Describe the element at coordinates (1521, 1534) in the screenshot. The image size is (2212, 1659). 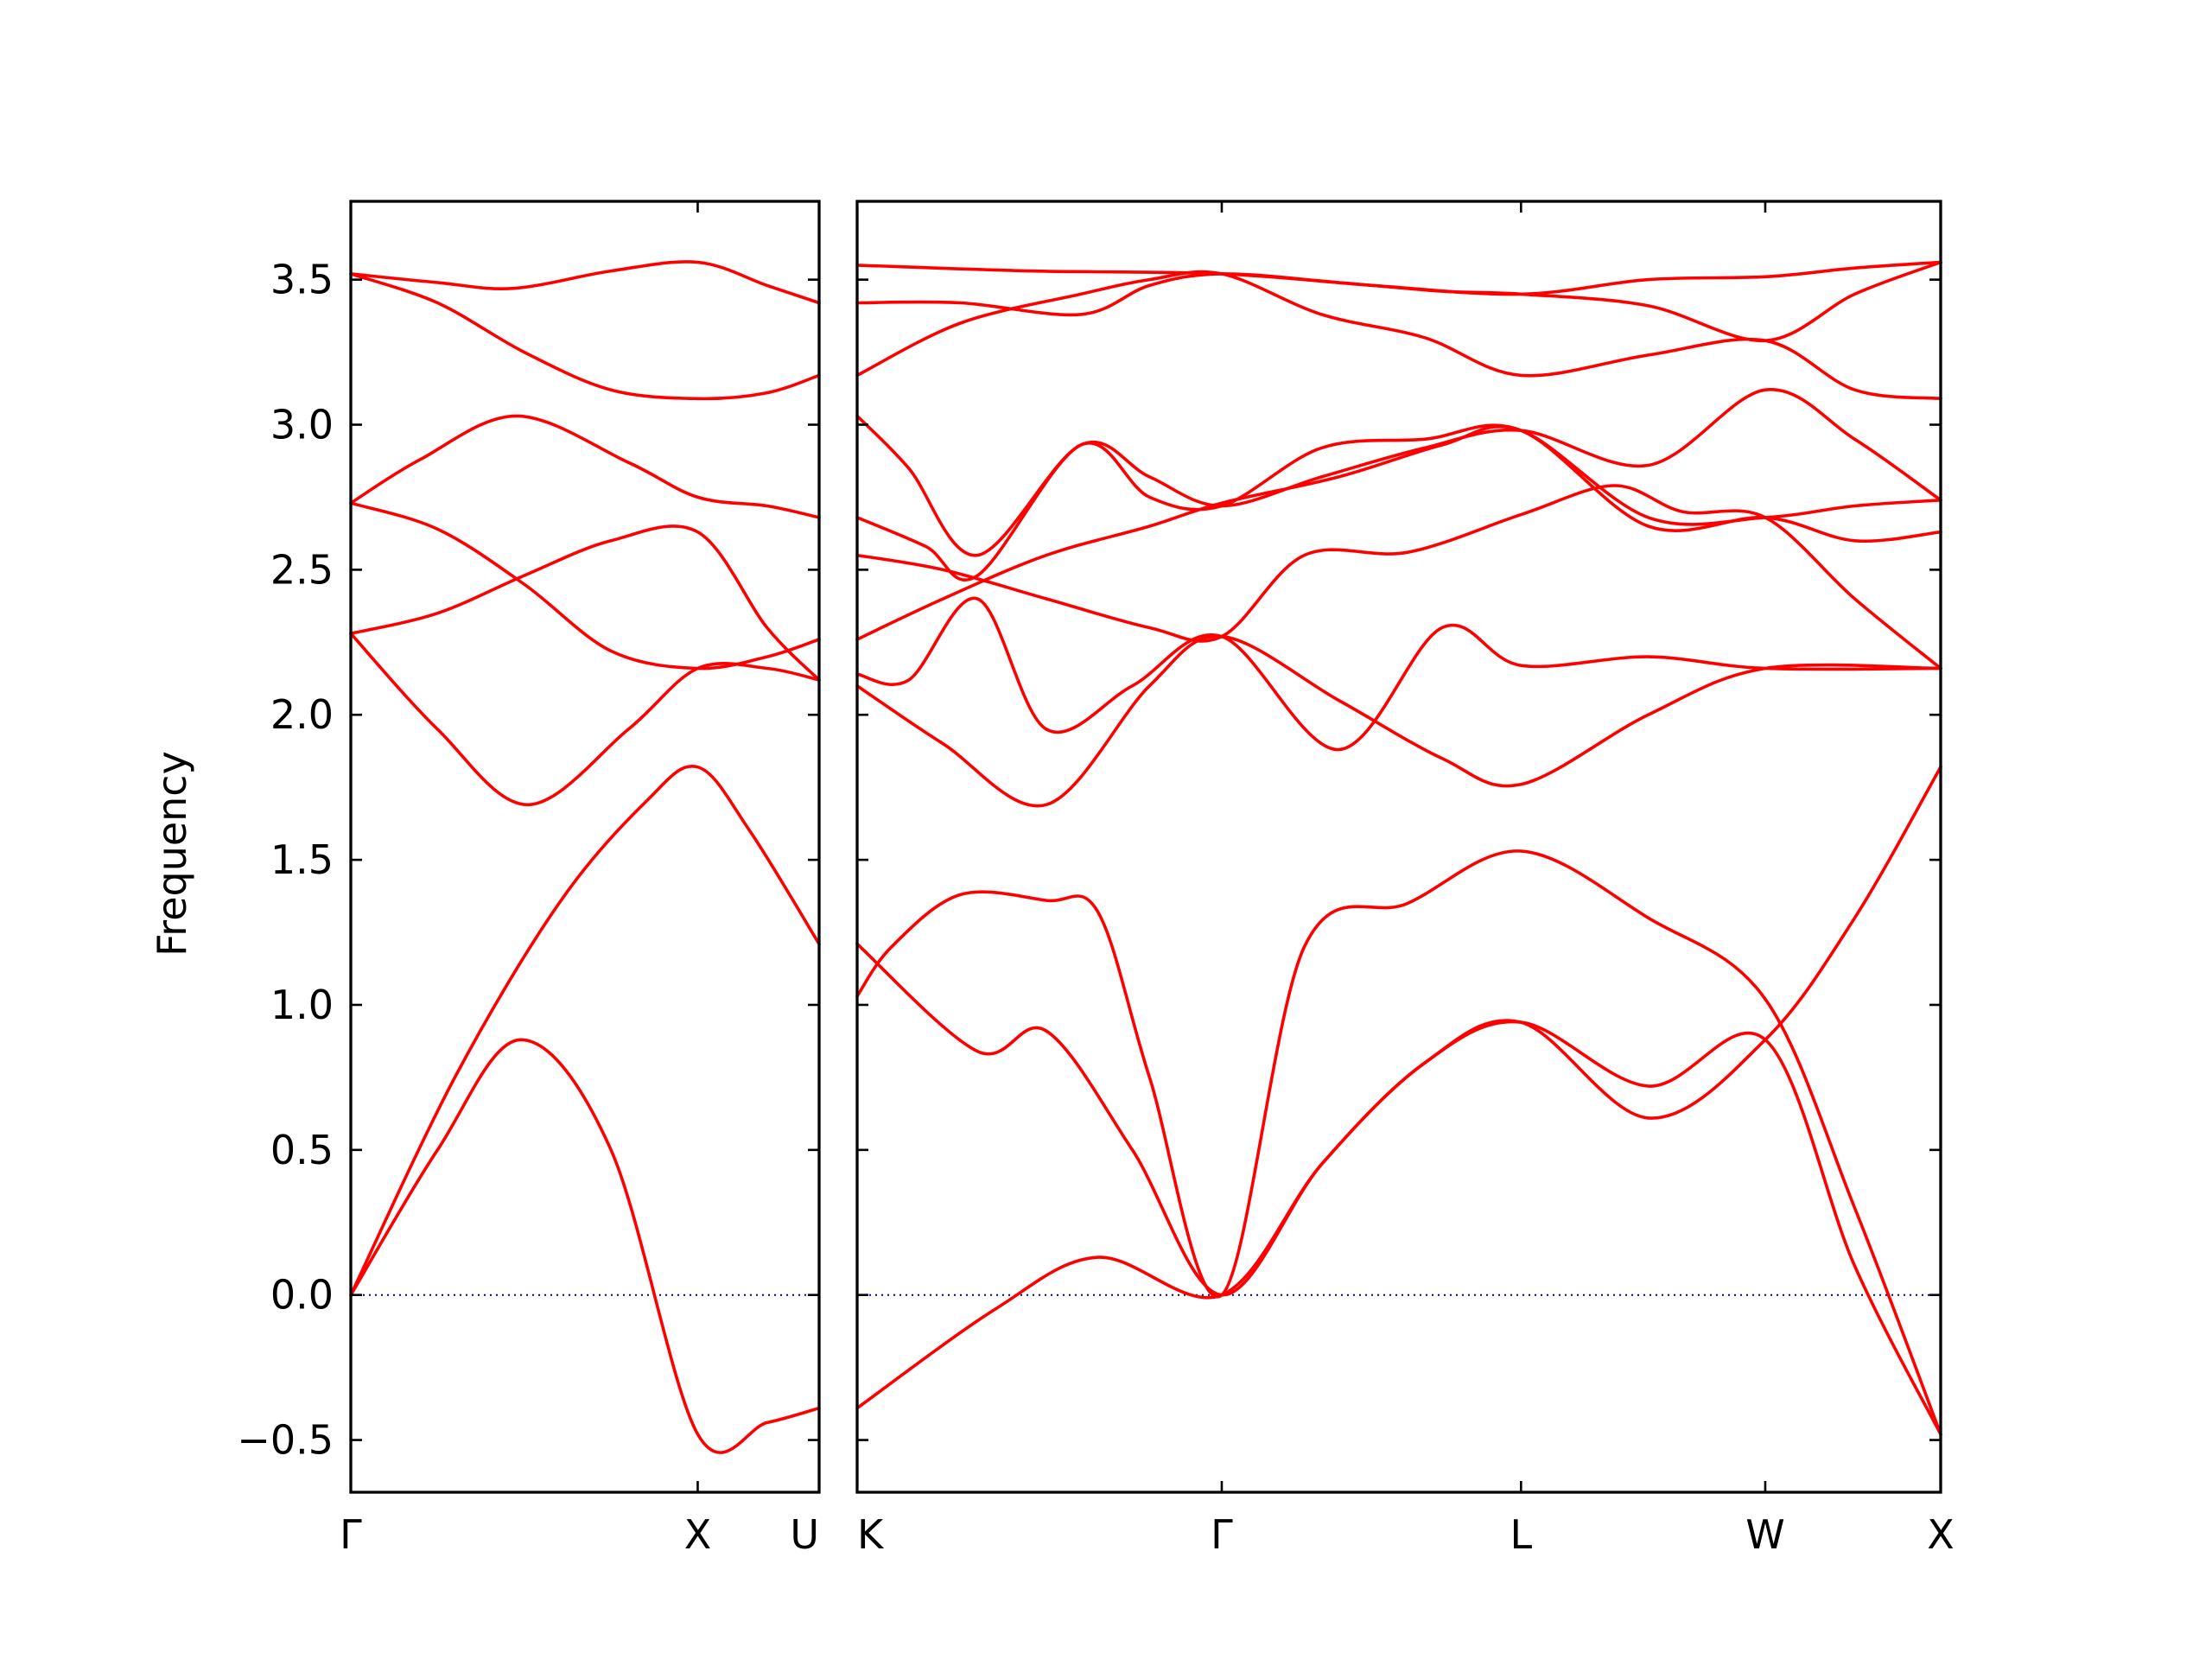
I see `x-tick-label: L` at that location.